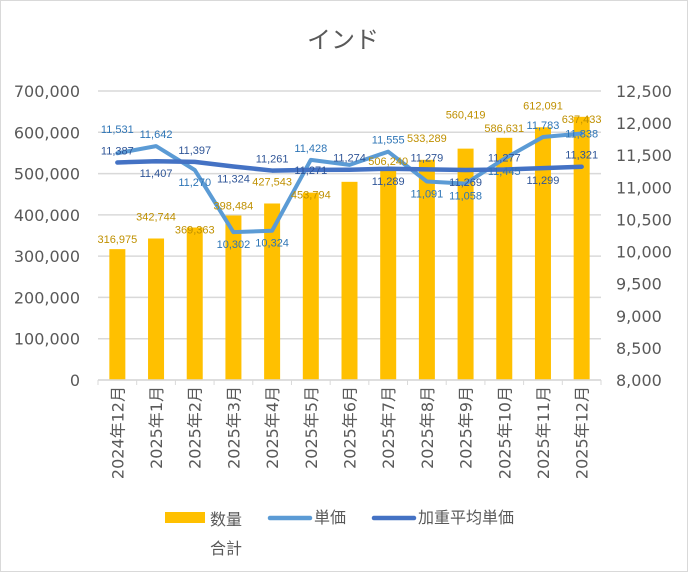  Describe the element at coordinates (75, 380) in the screenshot. I see `y-left-tick-label: 0` at that location.